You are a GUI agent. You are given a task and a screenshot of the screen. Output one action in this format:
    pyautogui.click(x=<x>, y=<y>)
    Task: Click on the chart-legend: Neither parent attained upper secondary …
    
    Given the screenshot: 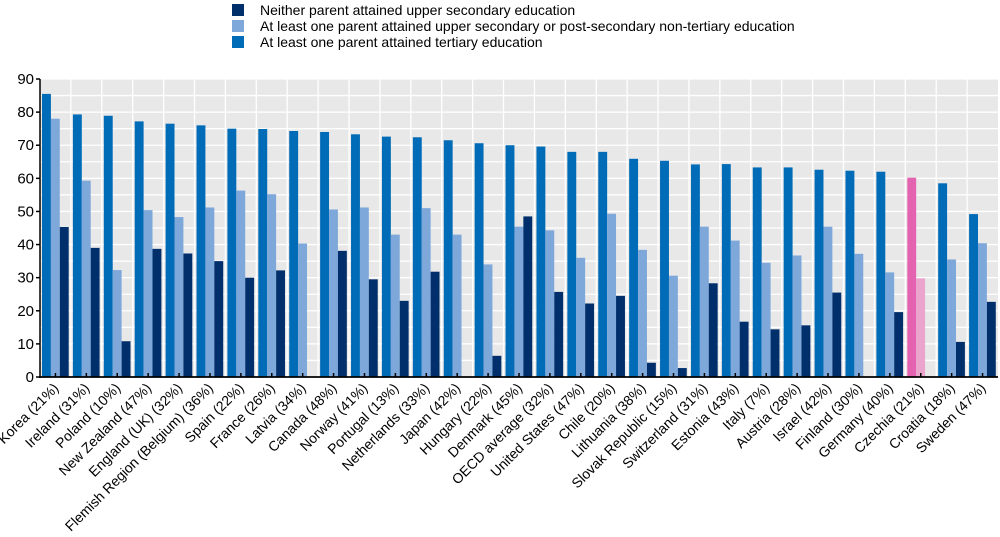 What is the action you would take?
    pyautogui.click(x=513, y=26)
    